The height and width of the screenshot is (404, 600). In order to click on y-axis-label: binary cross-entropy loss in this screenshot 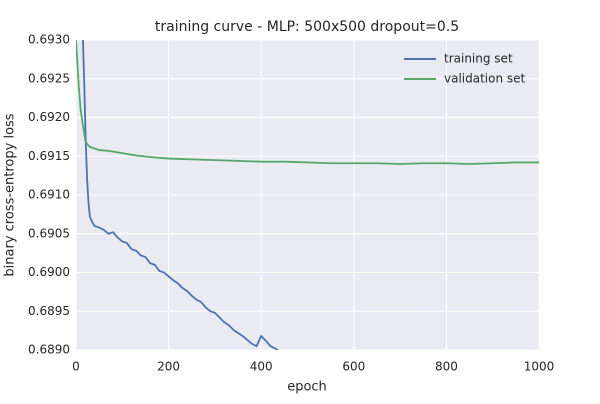, I will do `click(10, 194)`.